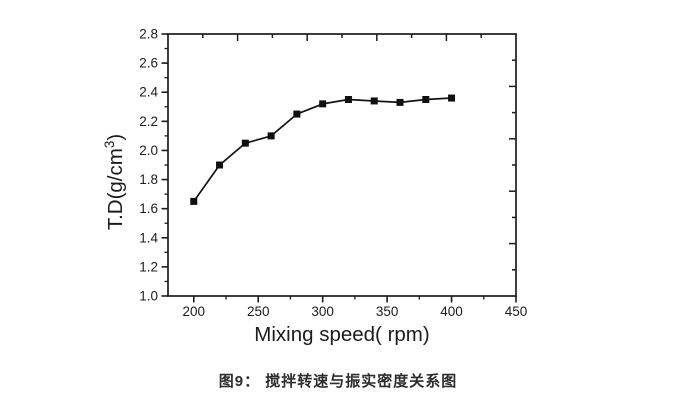 This screenshot has height=410, width=681. I want to click on x-tick-label: 350, so click(387, 311).